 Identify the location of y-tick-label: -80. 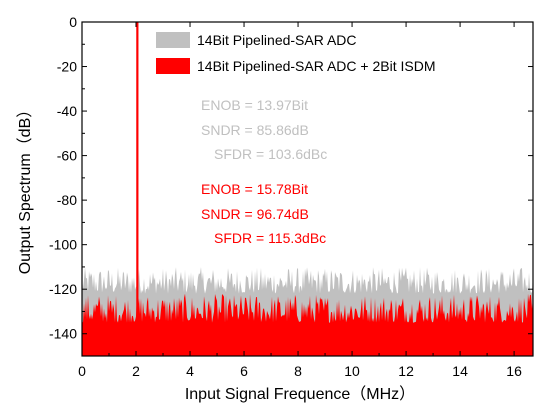
(67, 200).